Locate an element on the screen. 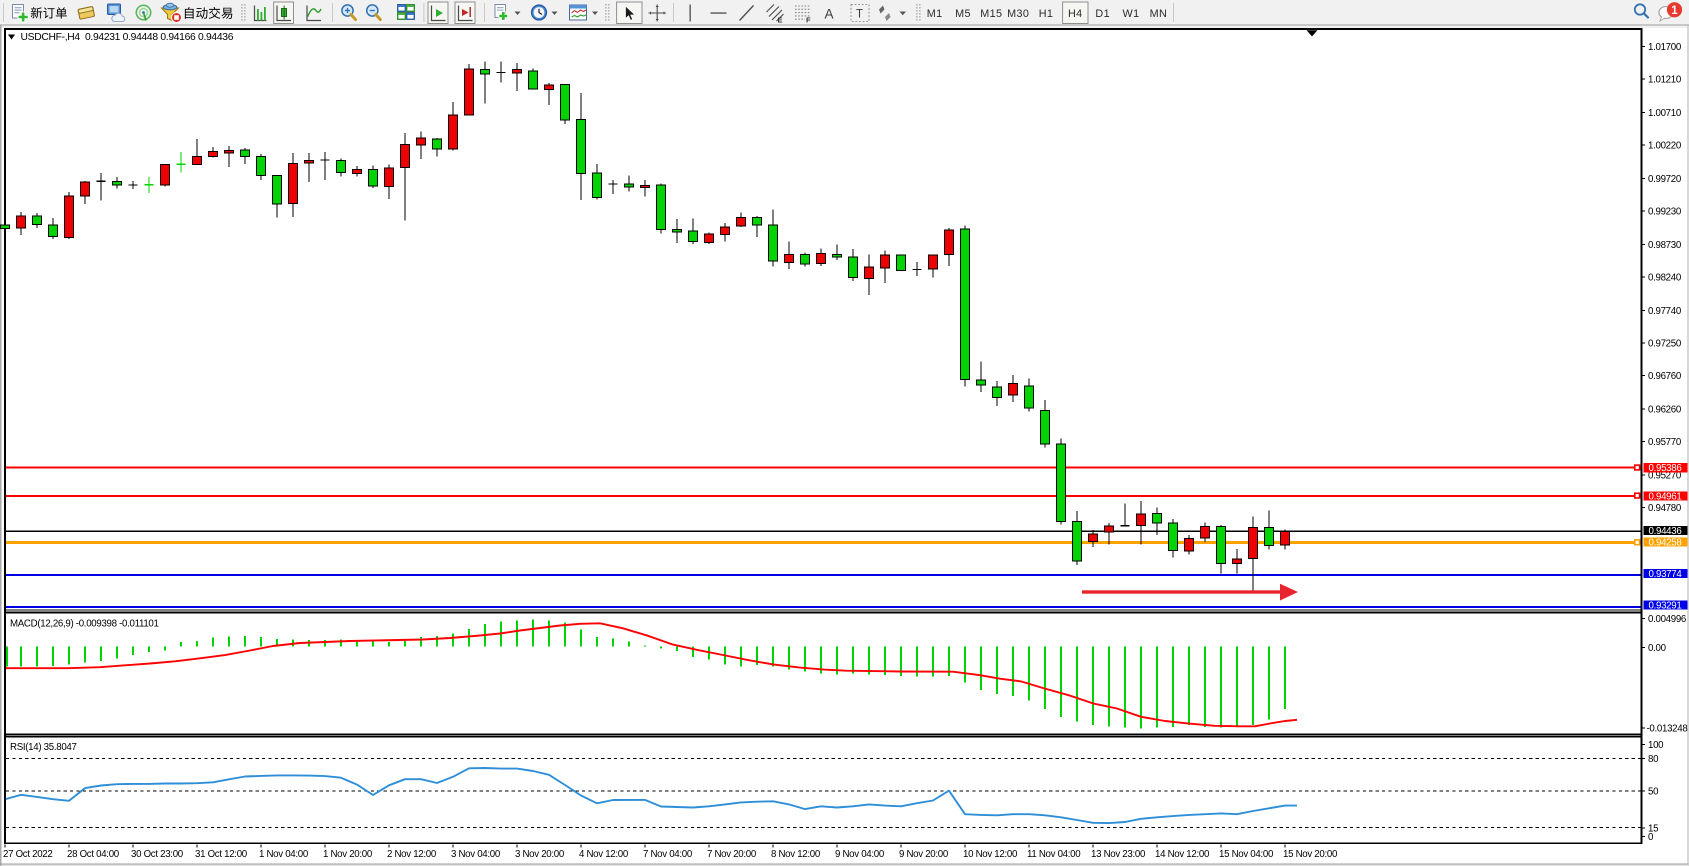 This screenshot has width=1689, height=866. svg-text: 28 Oct 04:00 is located at coordinates (93, 854).